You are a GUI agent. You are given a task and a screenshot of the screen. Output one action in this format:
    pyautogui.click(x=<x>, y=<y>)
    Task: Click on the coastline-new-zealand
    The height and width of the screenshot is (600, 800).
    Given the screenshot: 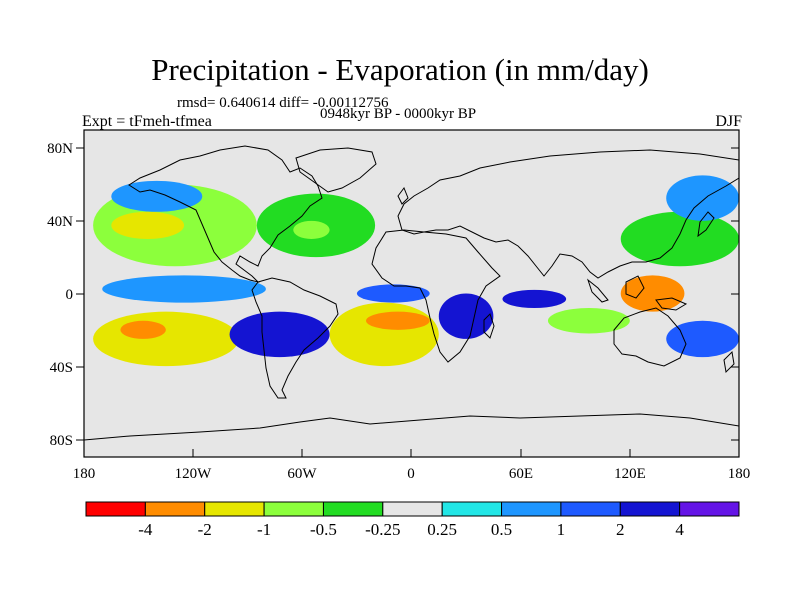 What is the action you would take?
    pyautogui.click(x=729, y=362)
    